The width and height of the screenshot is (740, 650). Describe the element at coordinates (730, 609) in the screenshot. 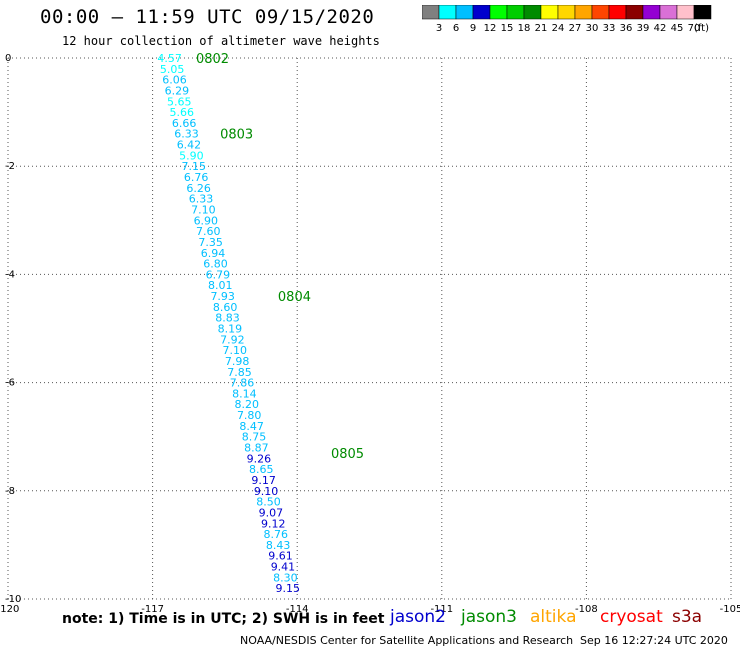

I see `x-tick-label: -105` at that location.